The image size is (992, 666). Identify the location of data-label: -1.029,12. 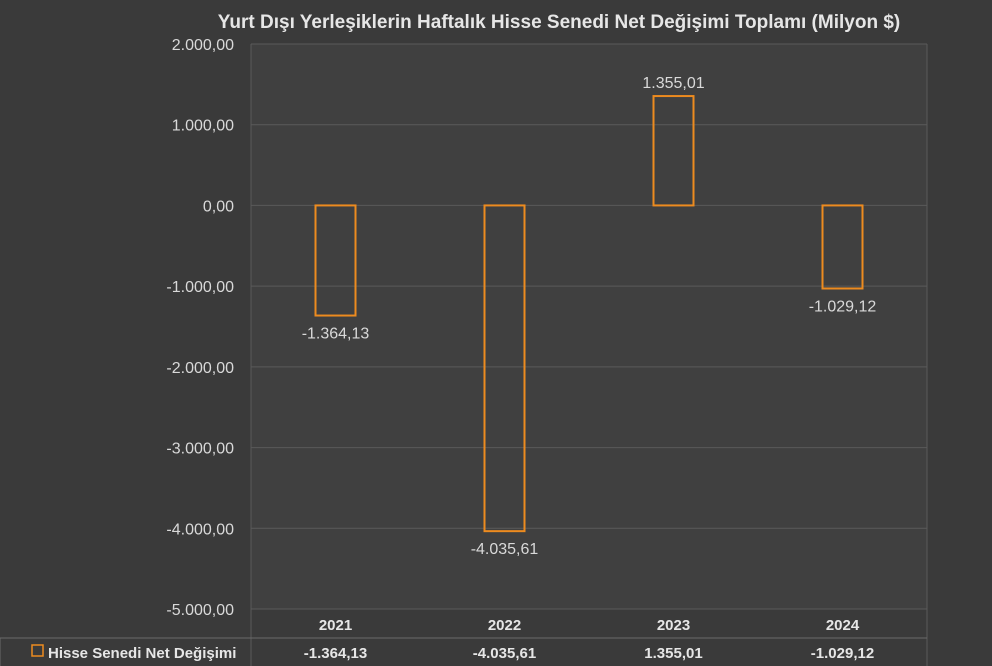
(843, 306).